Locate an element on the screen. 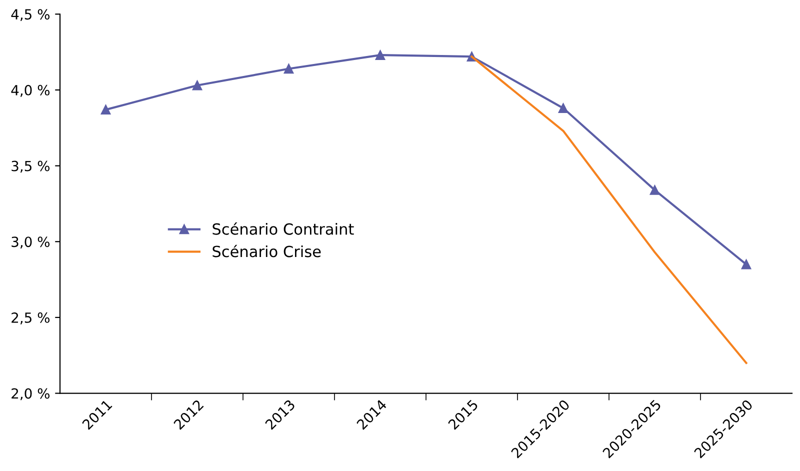  y-tick-label: 2,5 % is located at coordinates (31, 318).